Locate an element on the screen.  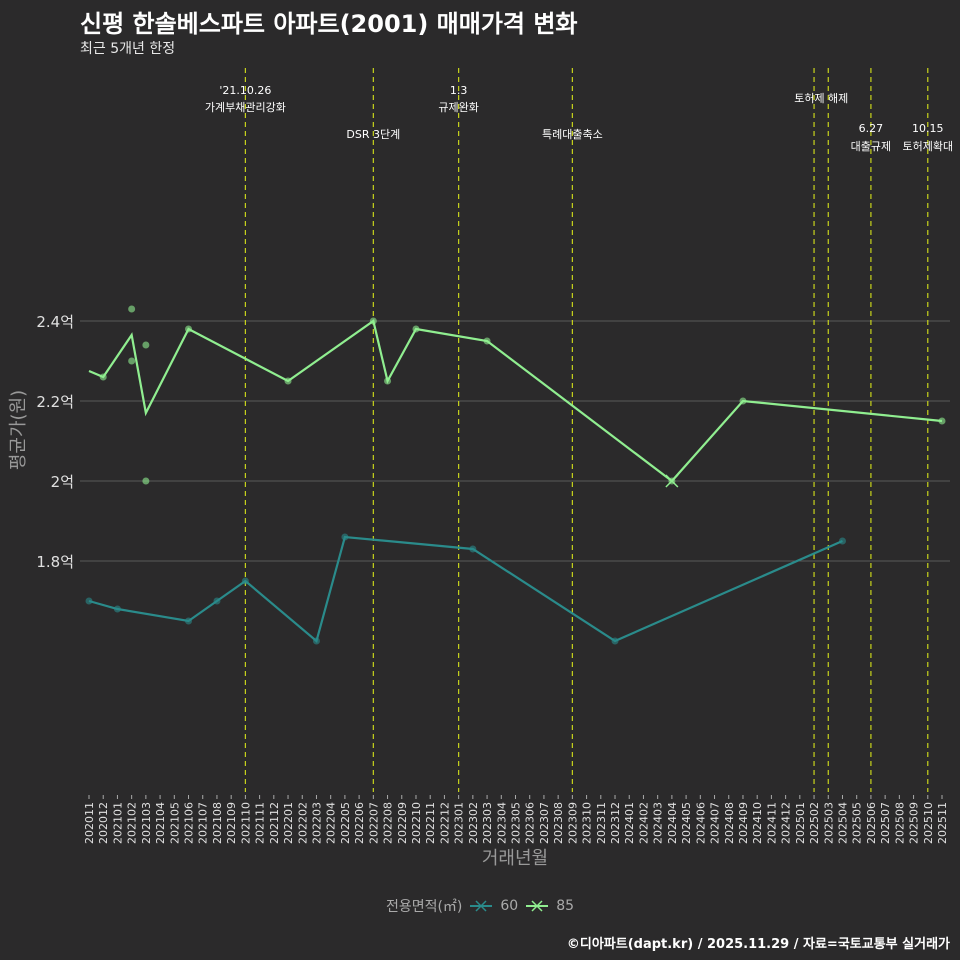
x-tick-label: 202305 is located at coordinates (516, 823).